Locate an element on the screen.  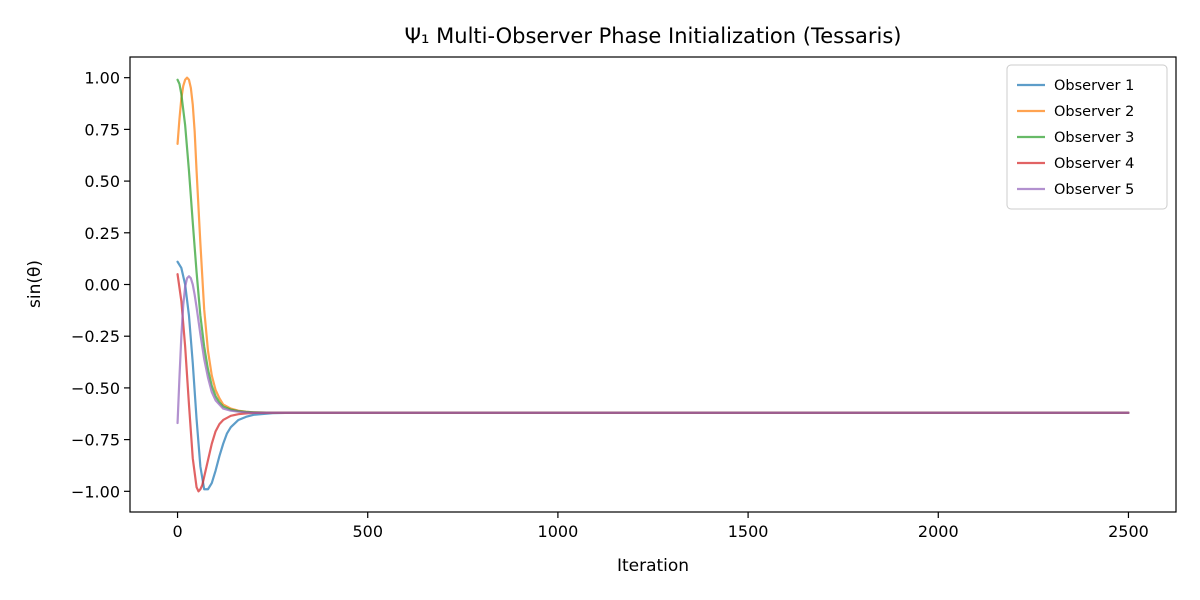
x-tick-label: 2500 is located at coordinates (1128, 531).